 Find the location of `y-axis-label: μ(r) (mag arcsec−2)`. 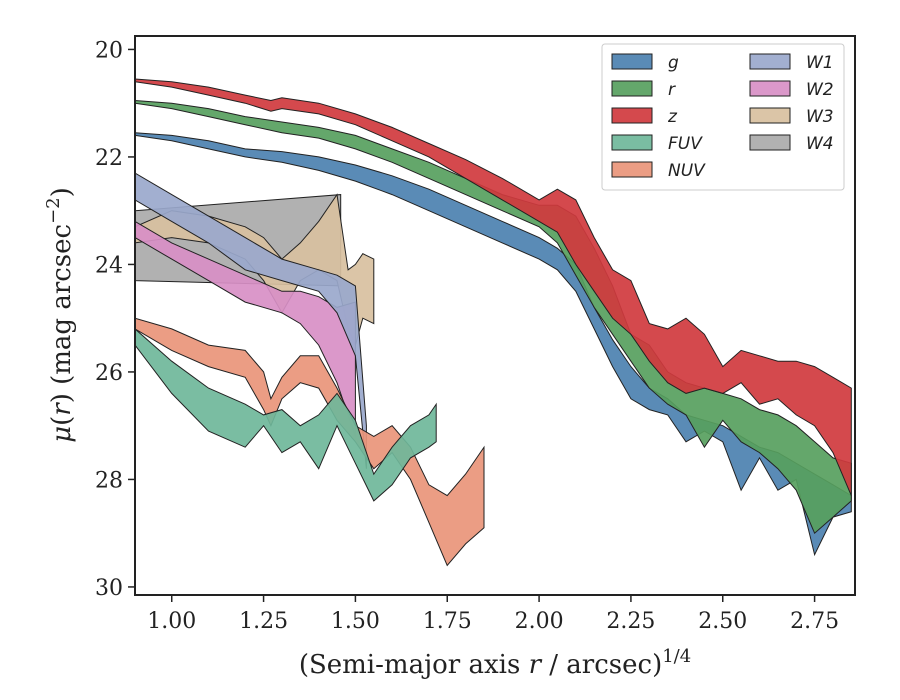

y-axis-label: μ(r) (mag arcsec−2) is located at coordinates (60, 315).